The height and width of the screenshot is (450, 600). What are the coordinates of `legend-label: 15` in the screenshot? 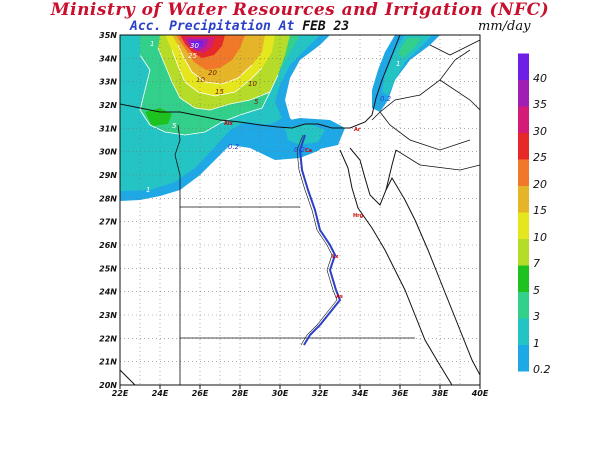 It's located at (540, 210).